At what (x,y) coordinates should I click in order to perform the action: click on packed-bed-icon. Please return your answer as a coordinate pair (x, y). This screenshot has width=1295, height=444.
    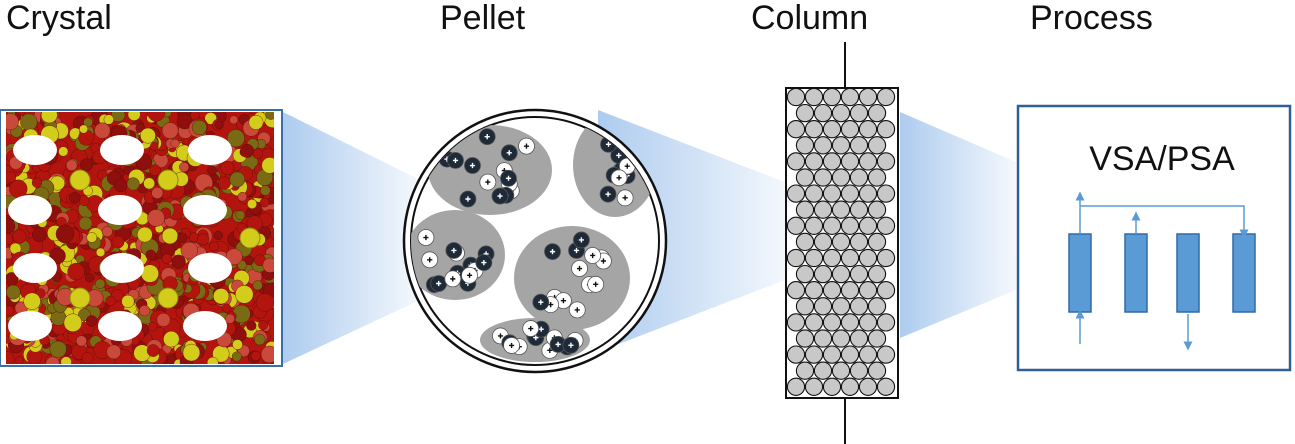
    Looking at the image, I should click on (841, 241).